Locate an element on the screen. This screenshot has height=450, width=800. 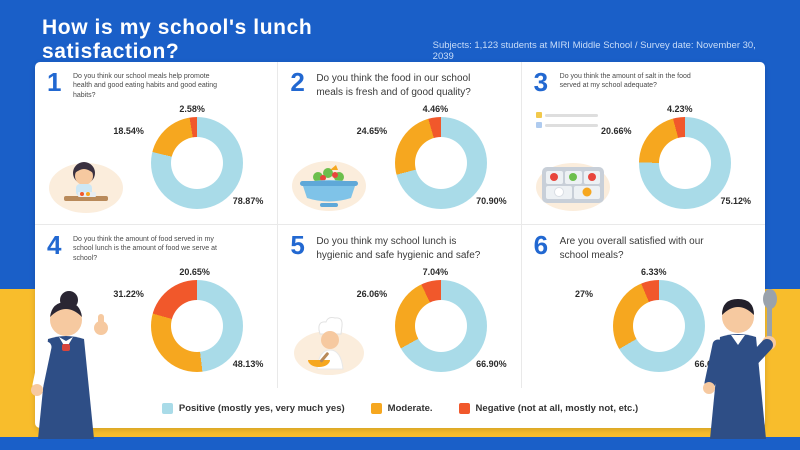
positive-label: 66.90% is located at coordinates (491, 364).